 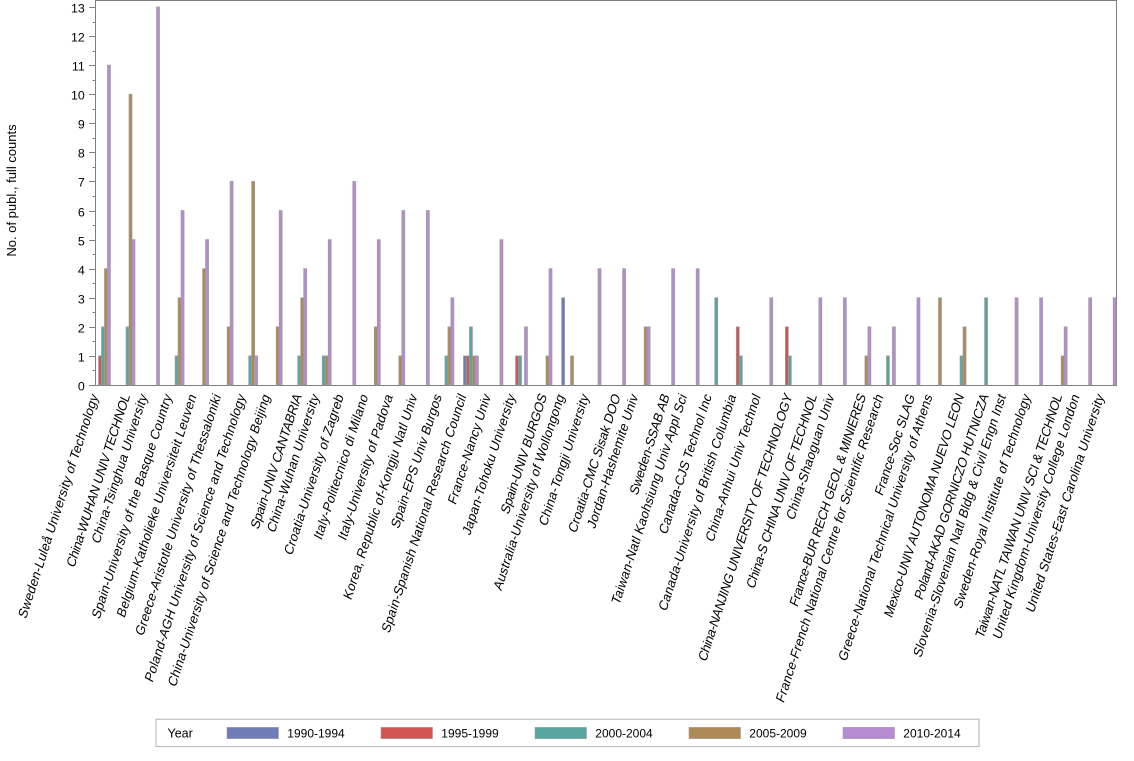 I want to click on svg-text: 1, so click(x=81, y=358).